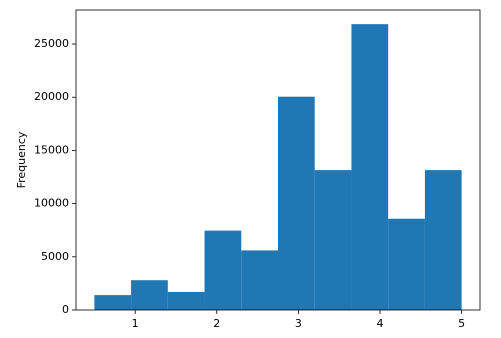 This screenshot has width=501, height=338. I want to click on y-tick-label: 20000, so click(51, 96).